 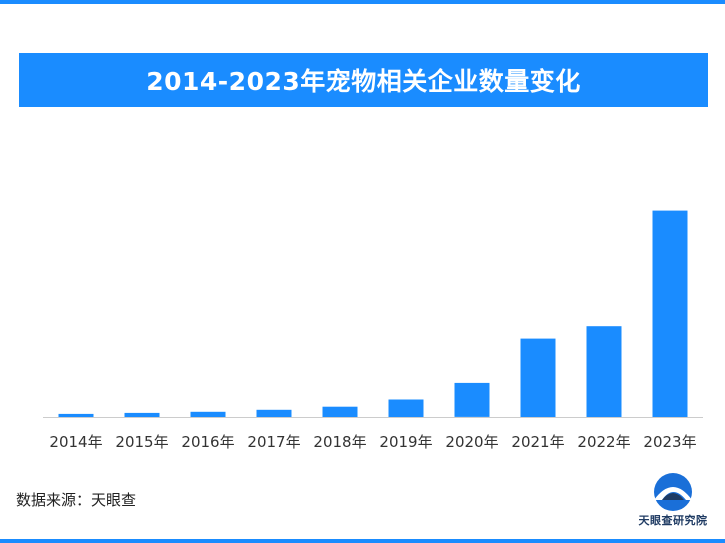 I want to click on title-banner: 2014-2023年宠物相关企业数量变化, so click(x=363, y=80).